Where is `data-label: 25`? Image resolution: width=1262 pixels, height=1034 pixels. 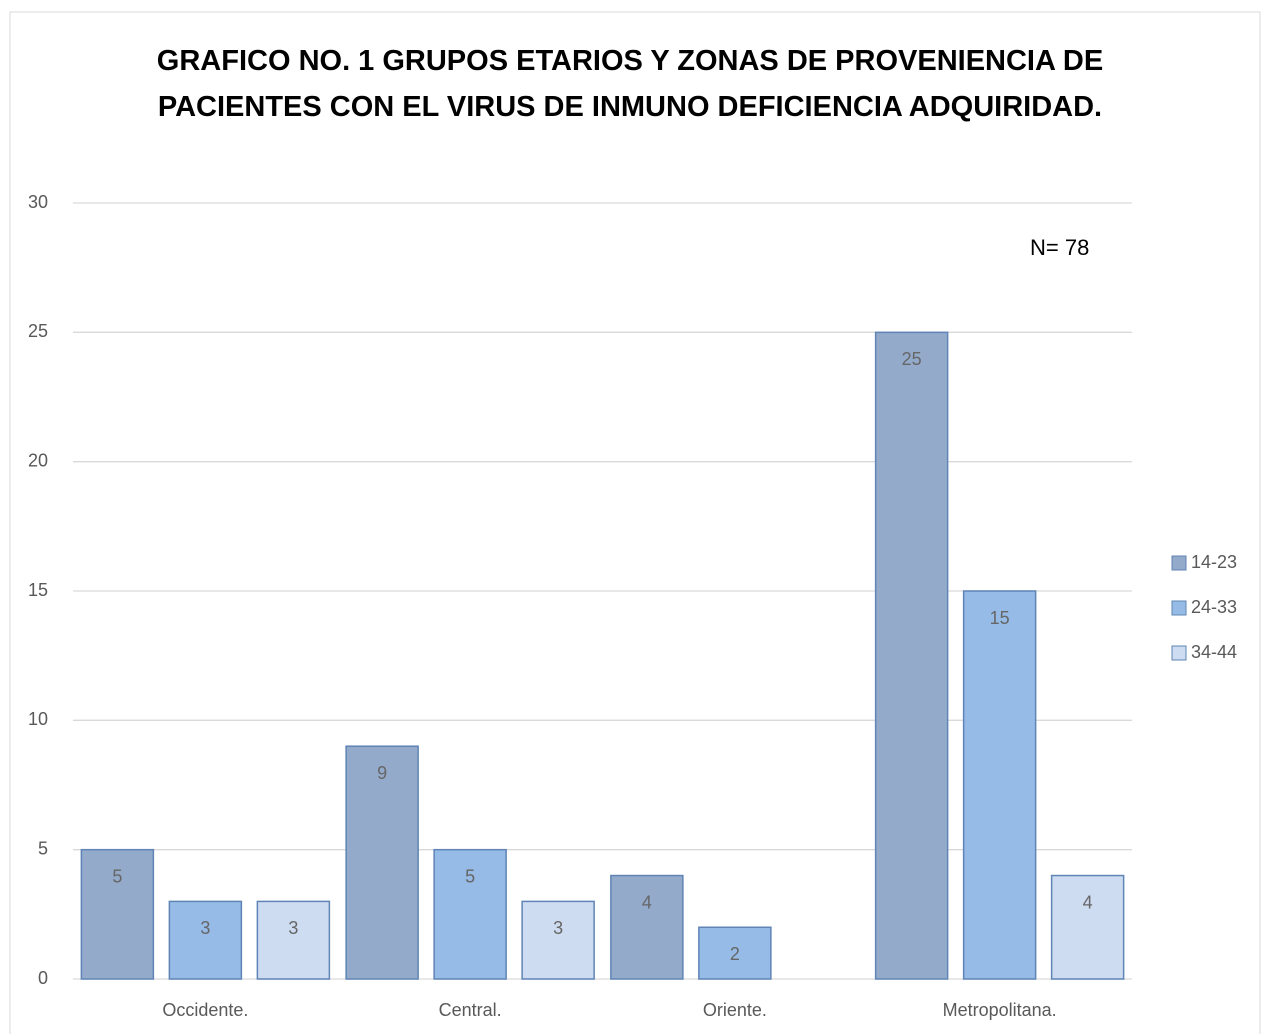 data-label: 25 is located at coordinates (912, 359).